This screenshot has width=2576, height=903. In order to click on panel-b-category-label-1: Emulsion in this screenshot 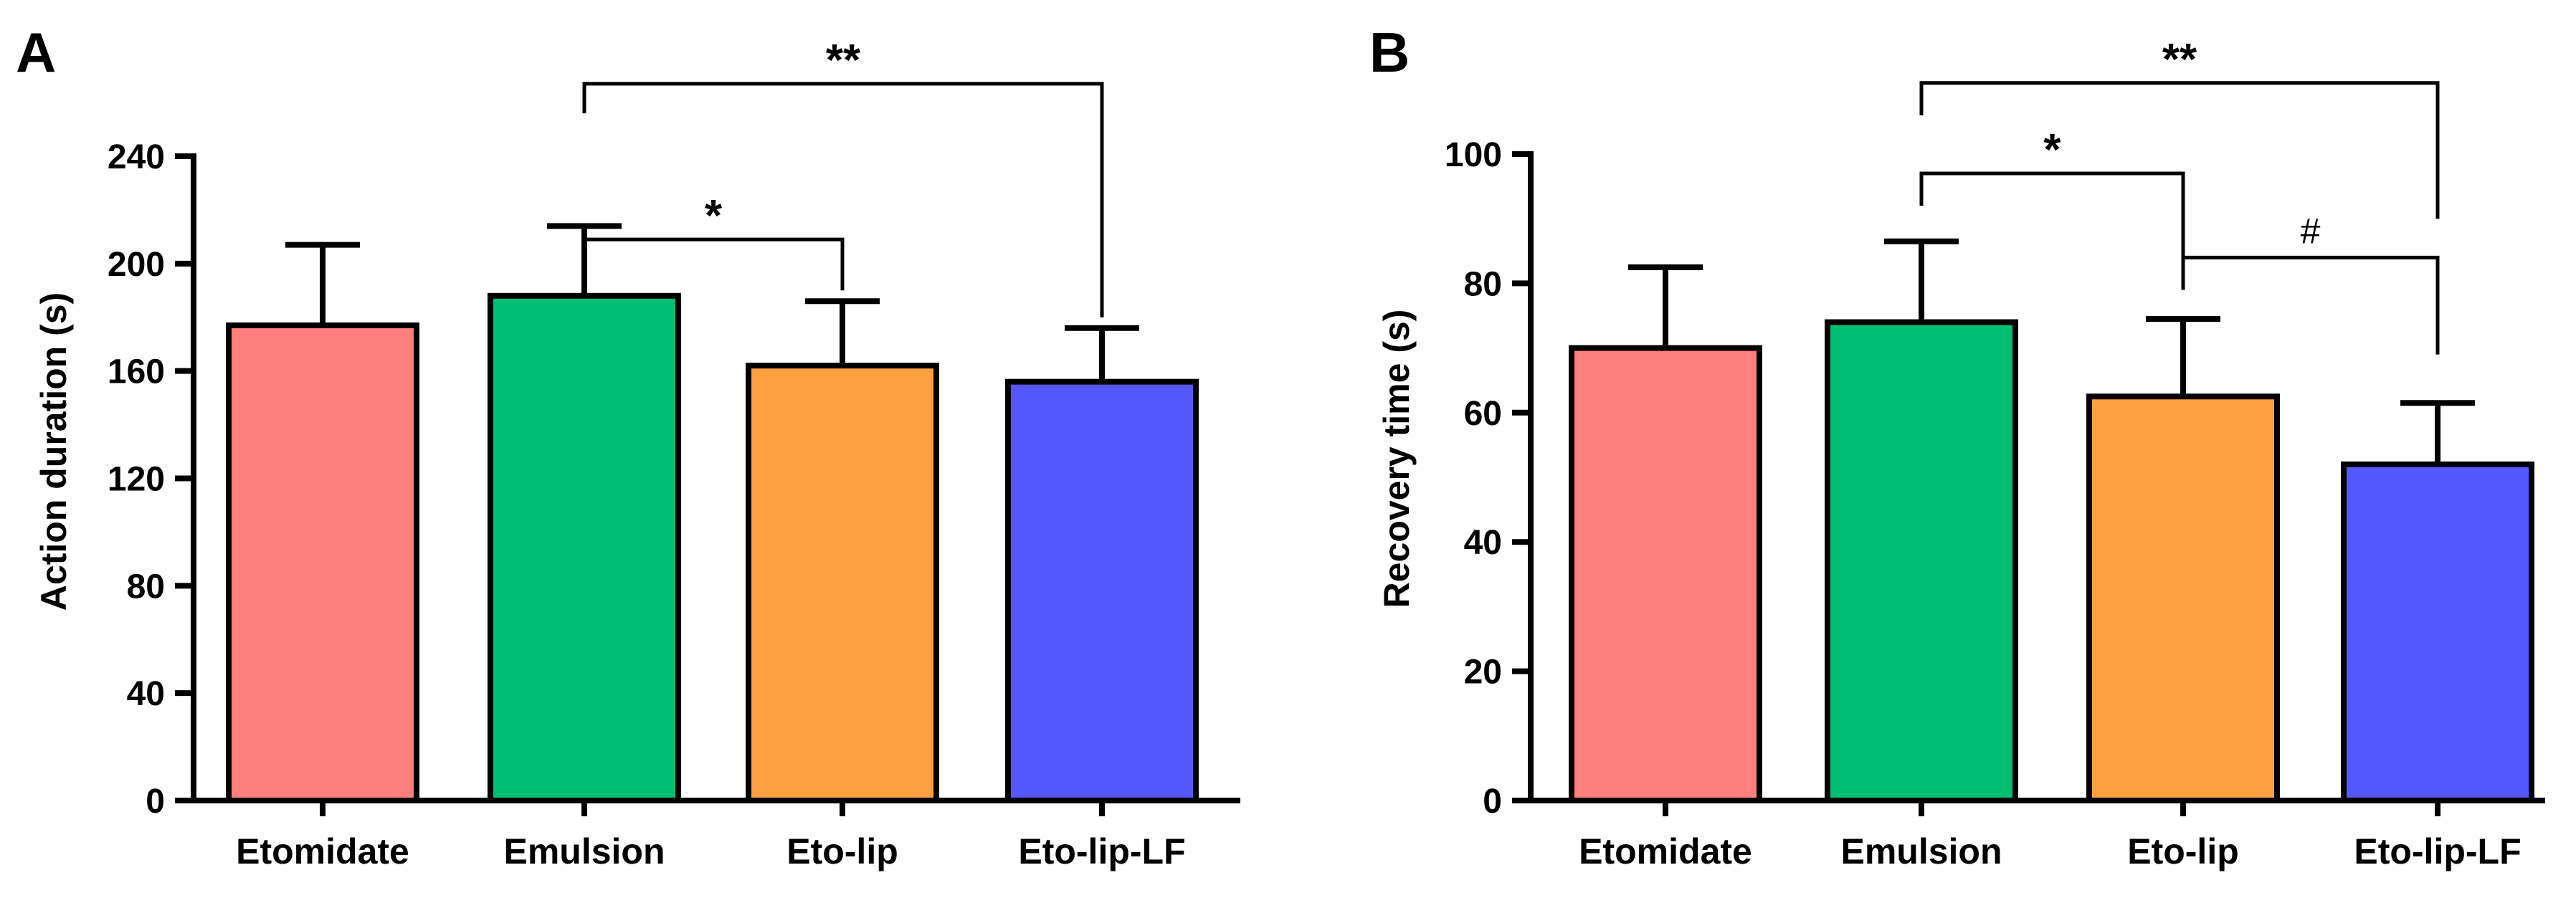, I will do `click(1921, 851)`.